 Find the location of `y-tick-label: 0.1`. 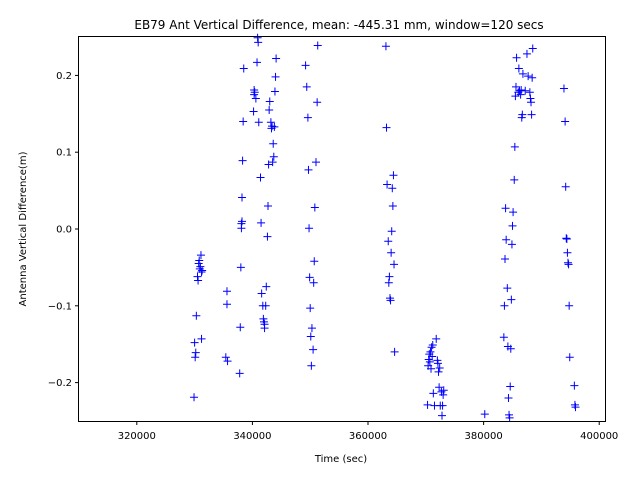

y-tick-label: 0.1 is located at coordinates (64, 153).